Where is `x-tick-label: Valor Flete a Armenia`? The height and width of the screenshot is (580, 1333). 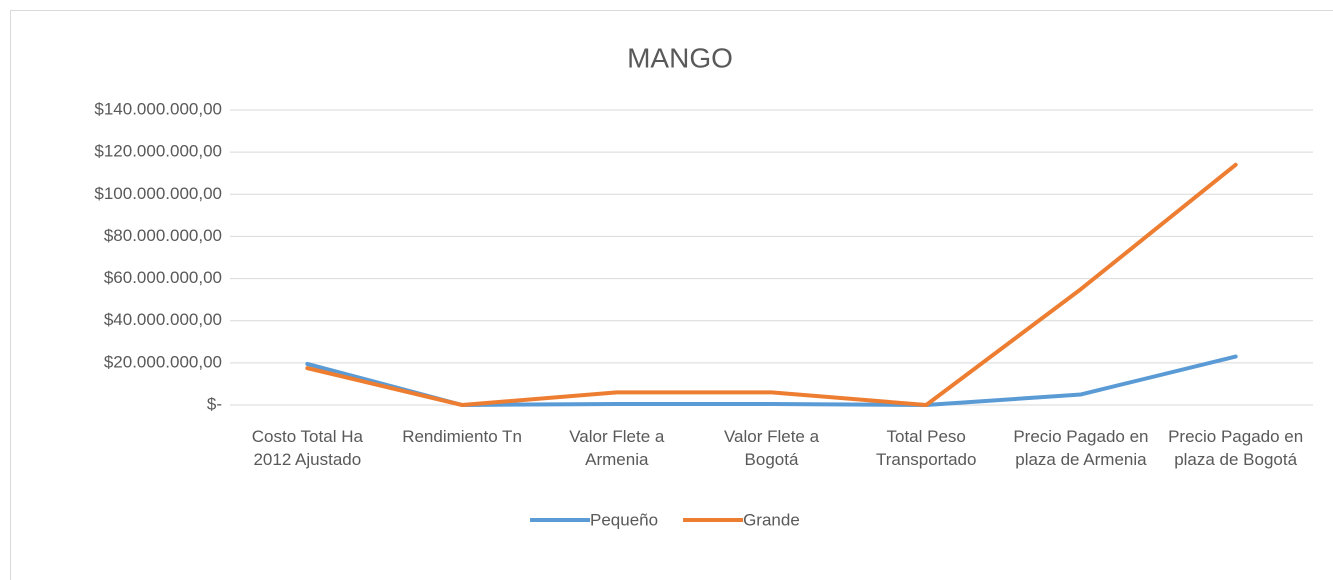
x-tick-label: Valor Flete a Armenia is located at coordinates (617, 448).